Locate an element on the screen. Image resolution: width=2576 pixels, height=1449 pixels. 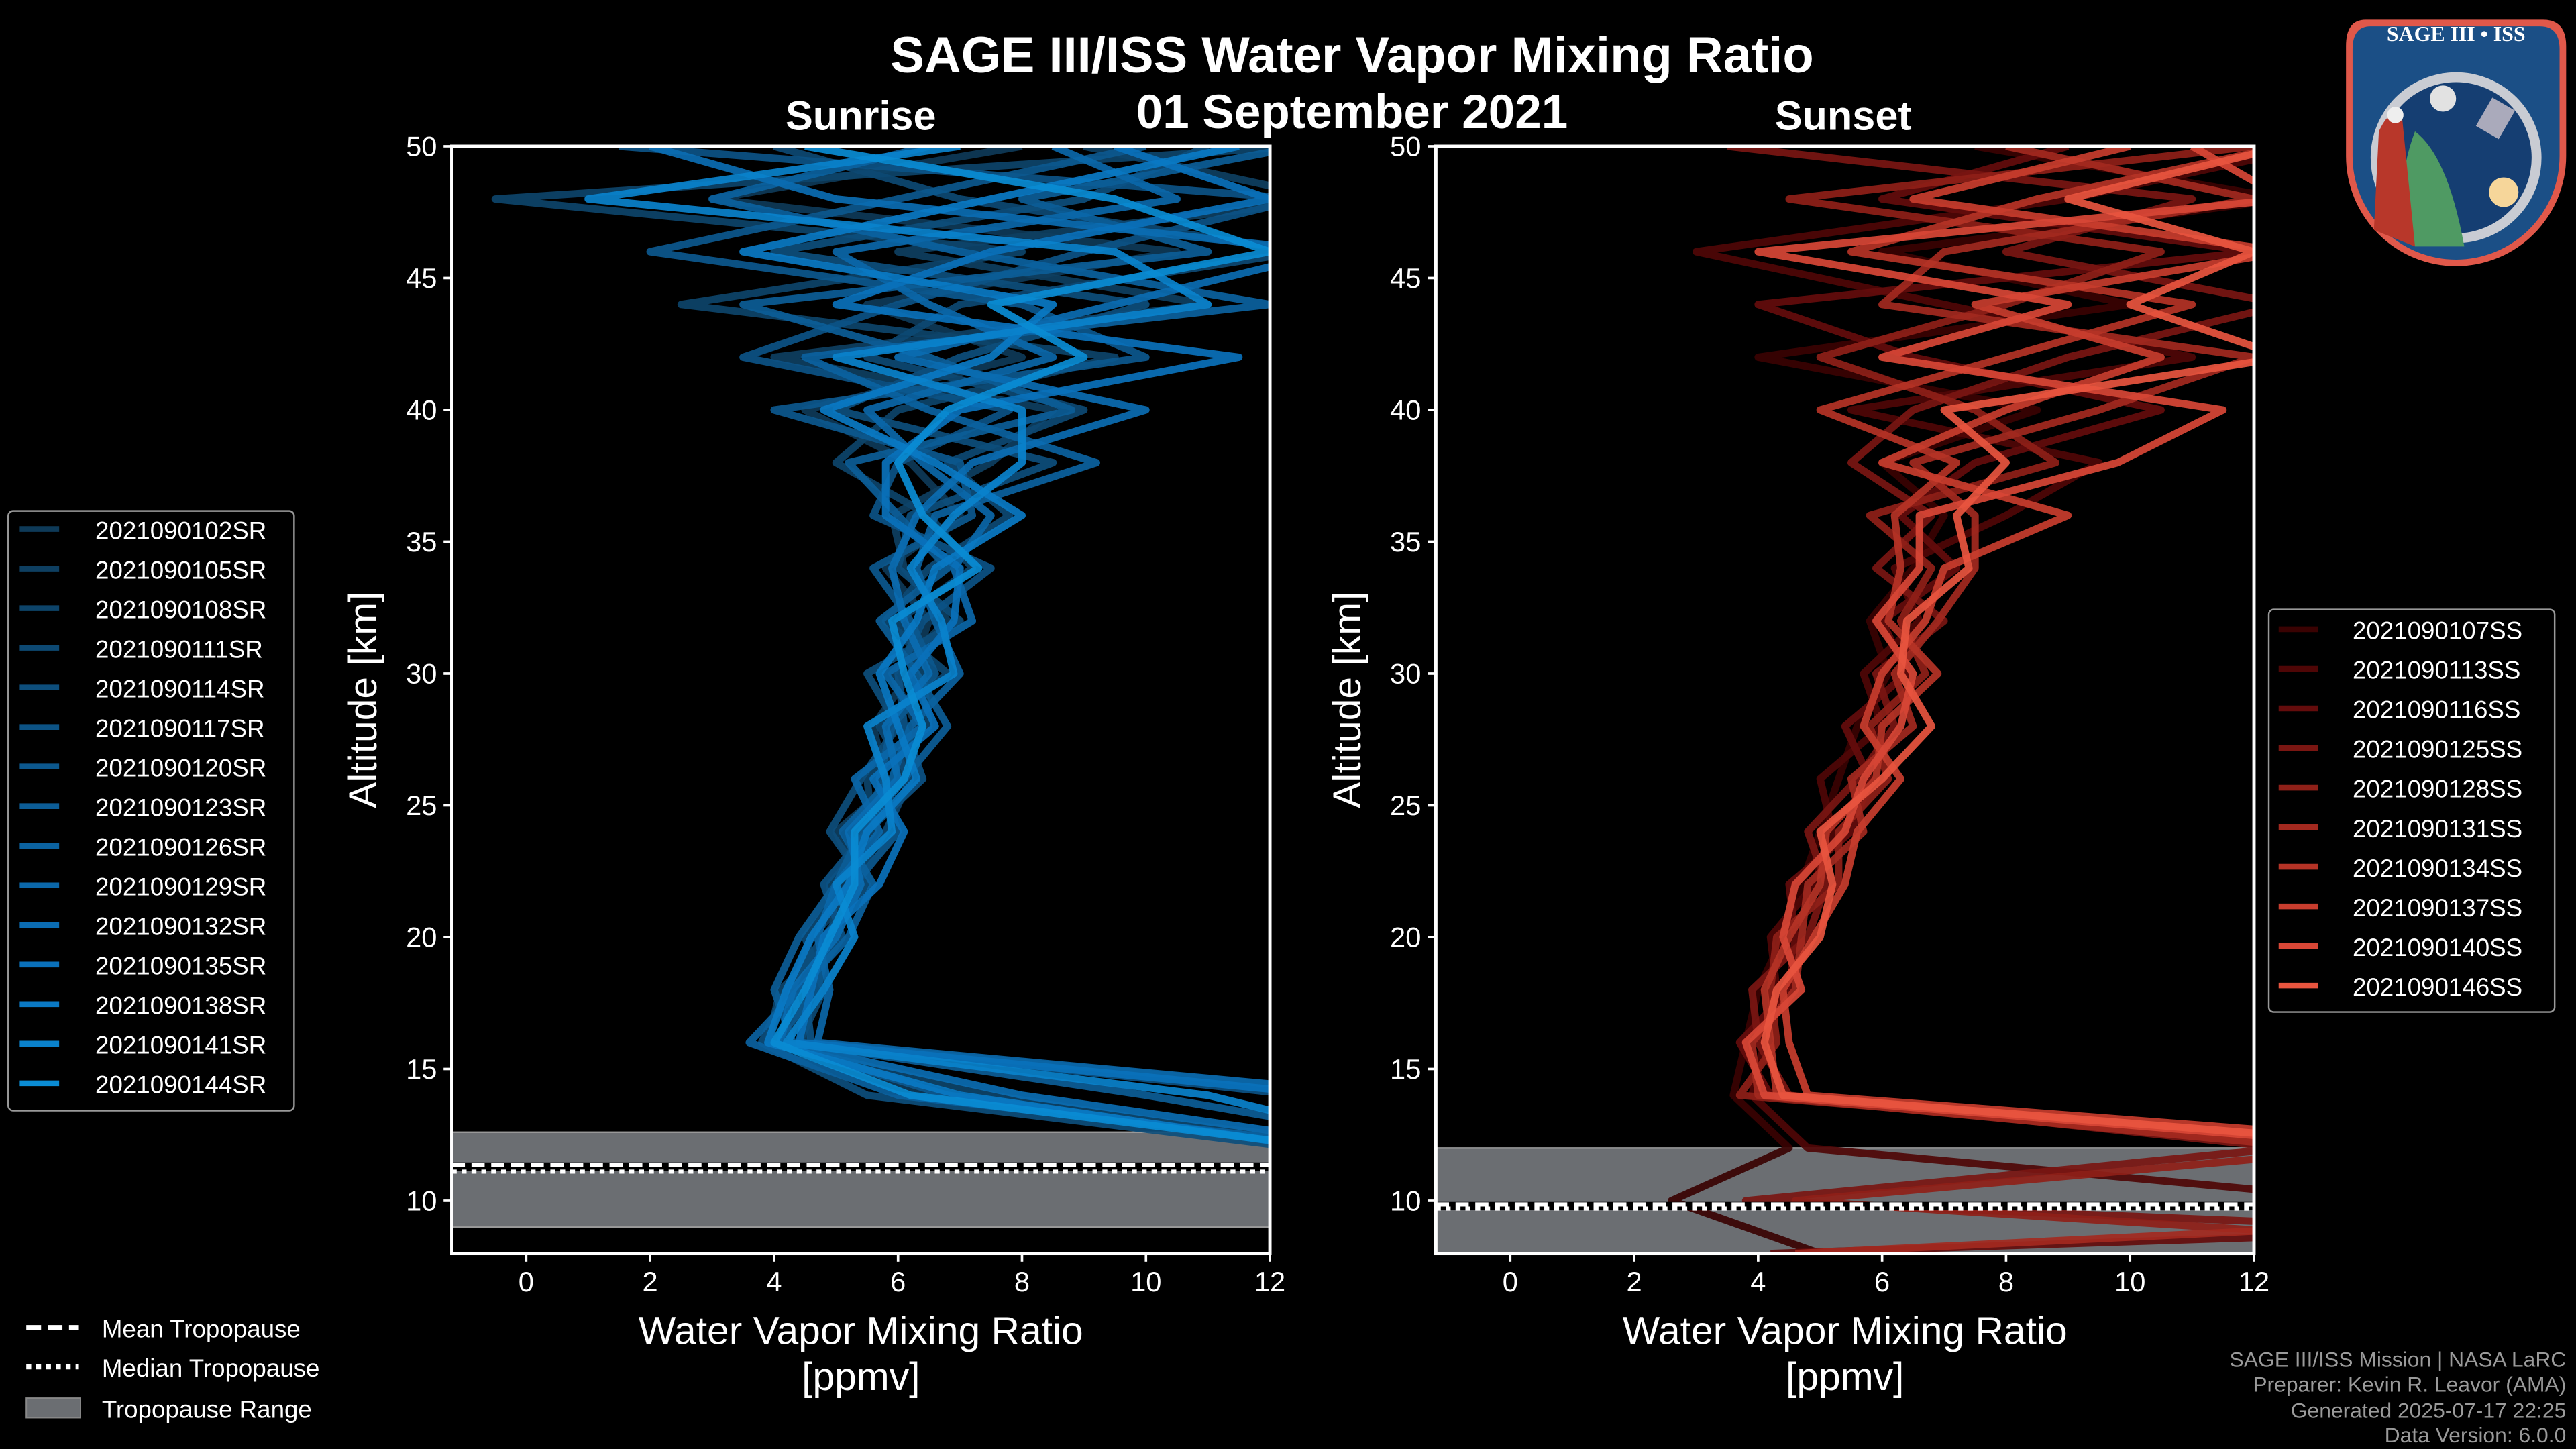
sunrise-xlabel: Water Vapor Mixing Ratio is located at coordinates (861, 1330).